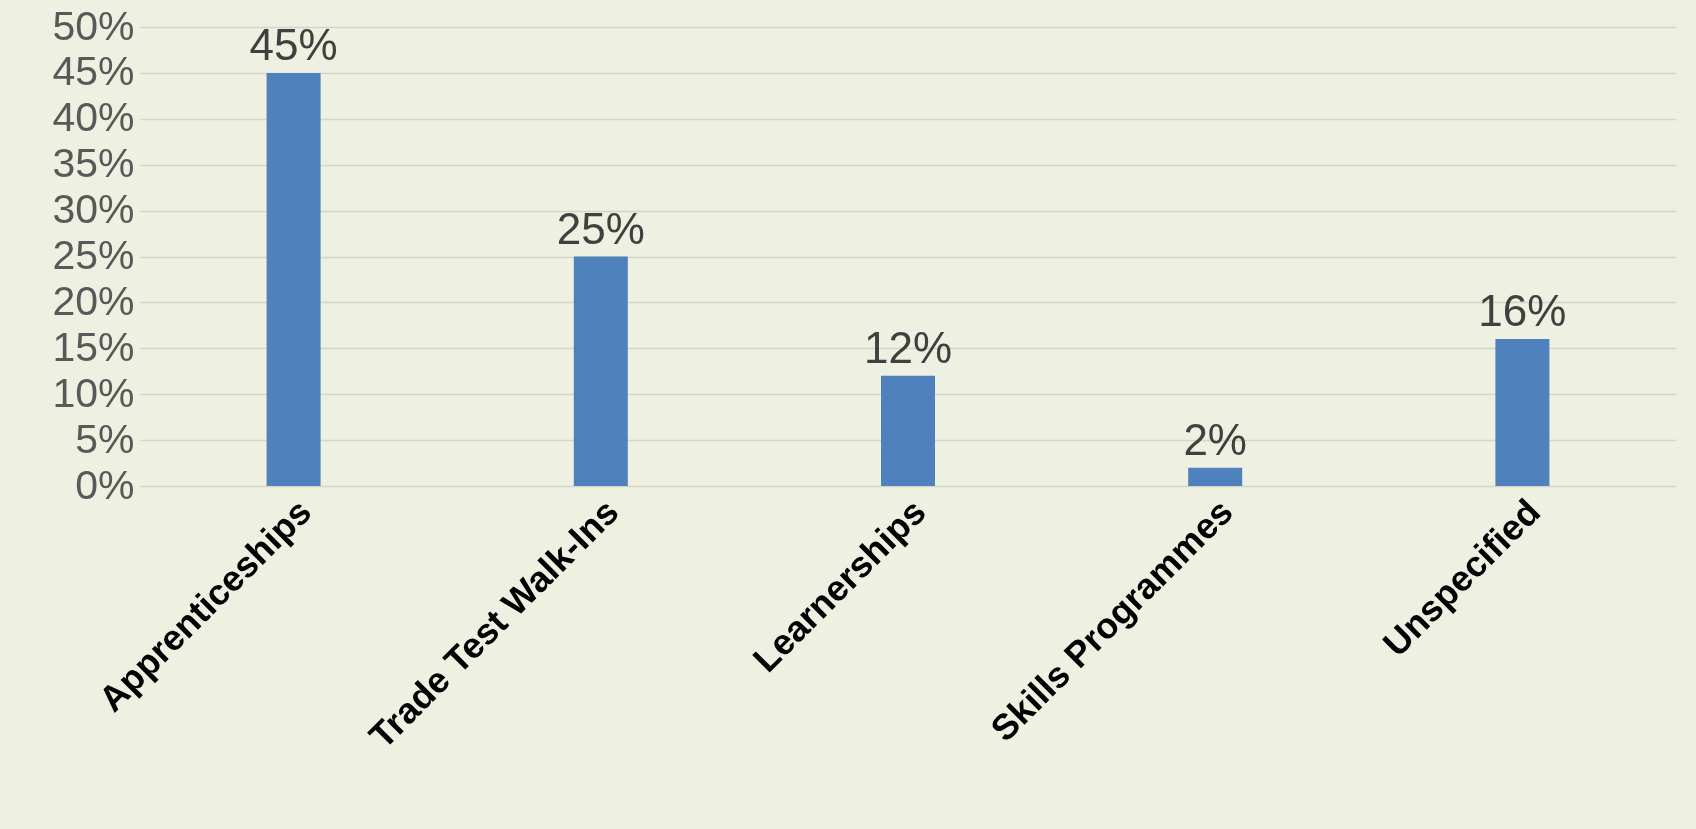 This screenshot has width=1696, height=829. What do you see at coordinates (93, 71) in the screenshot?
I see `y-tick-label: 45%` at bounding box center [93, 71].